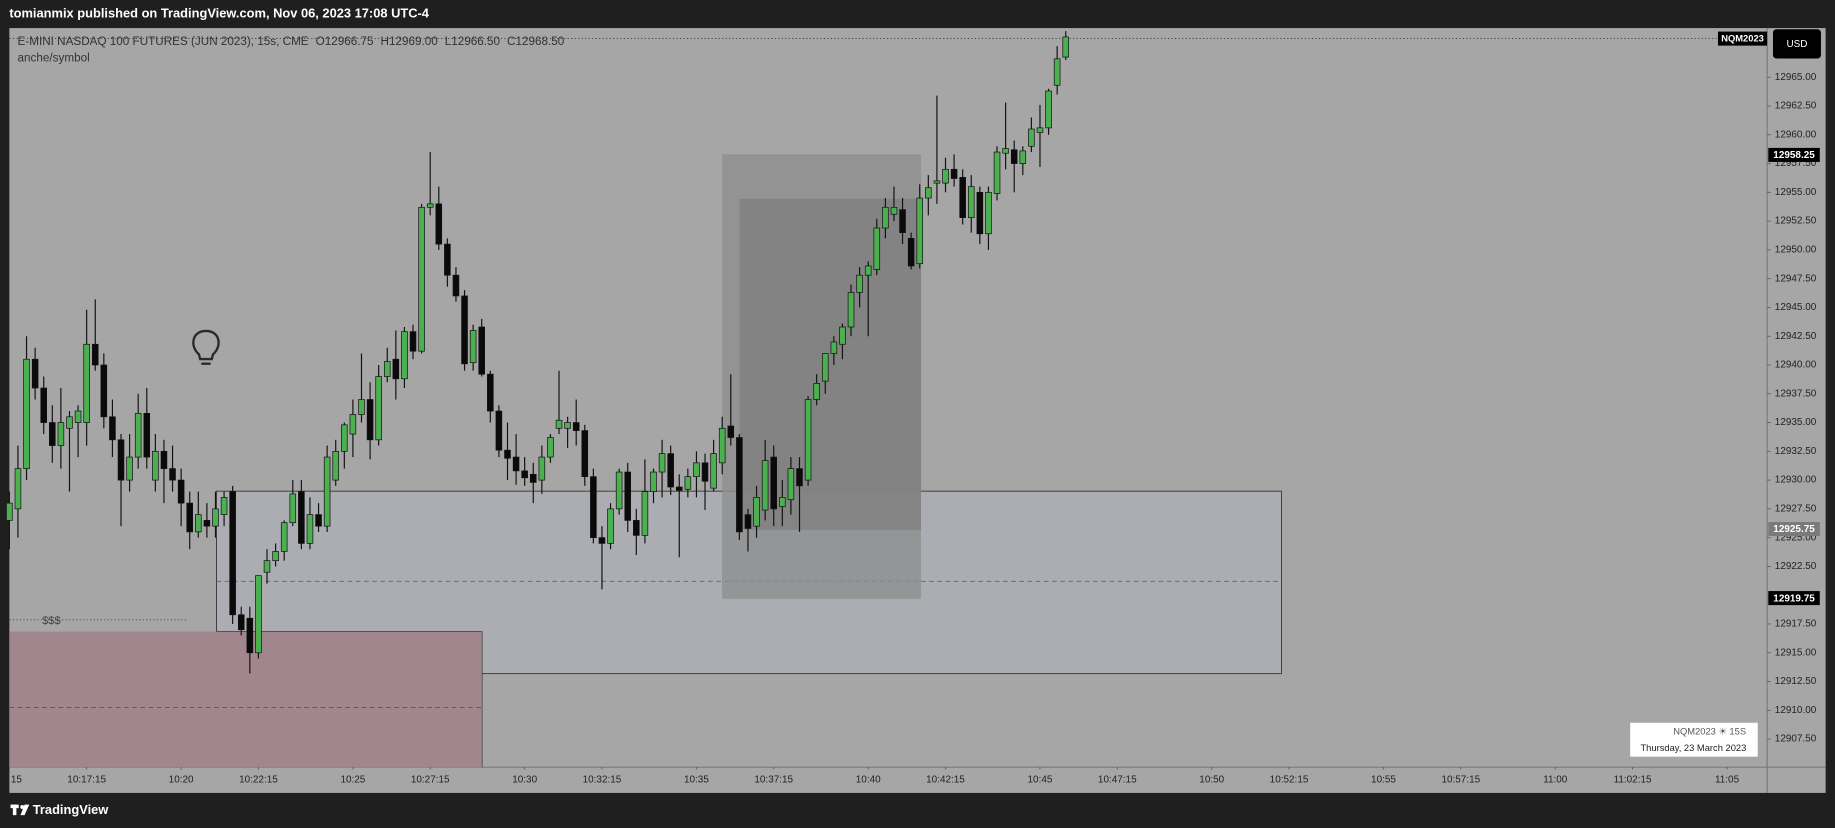 The width and height of the screenshot is (1835, 828). What do you see at coordinates (410, 41) in the screenshot?
I see `legend-value: H12969.00` at bounding box center [410, 41].